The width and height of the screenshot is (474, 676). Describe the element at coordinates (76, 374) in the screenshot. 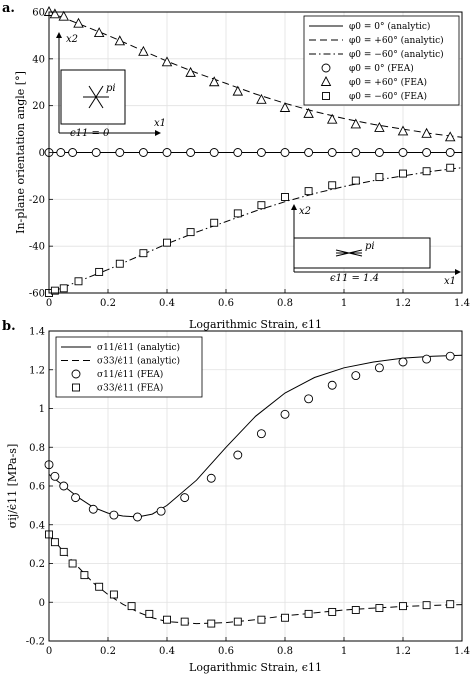

I see `legend-swatch-s11f` at that location.